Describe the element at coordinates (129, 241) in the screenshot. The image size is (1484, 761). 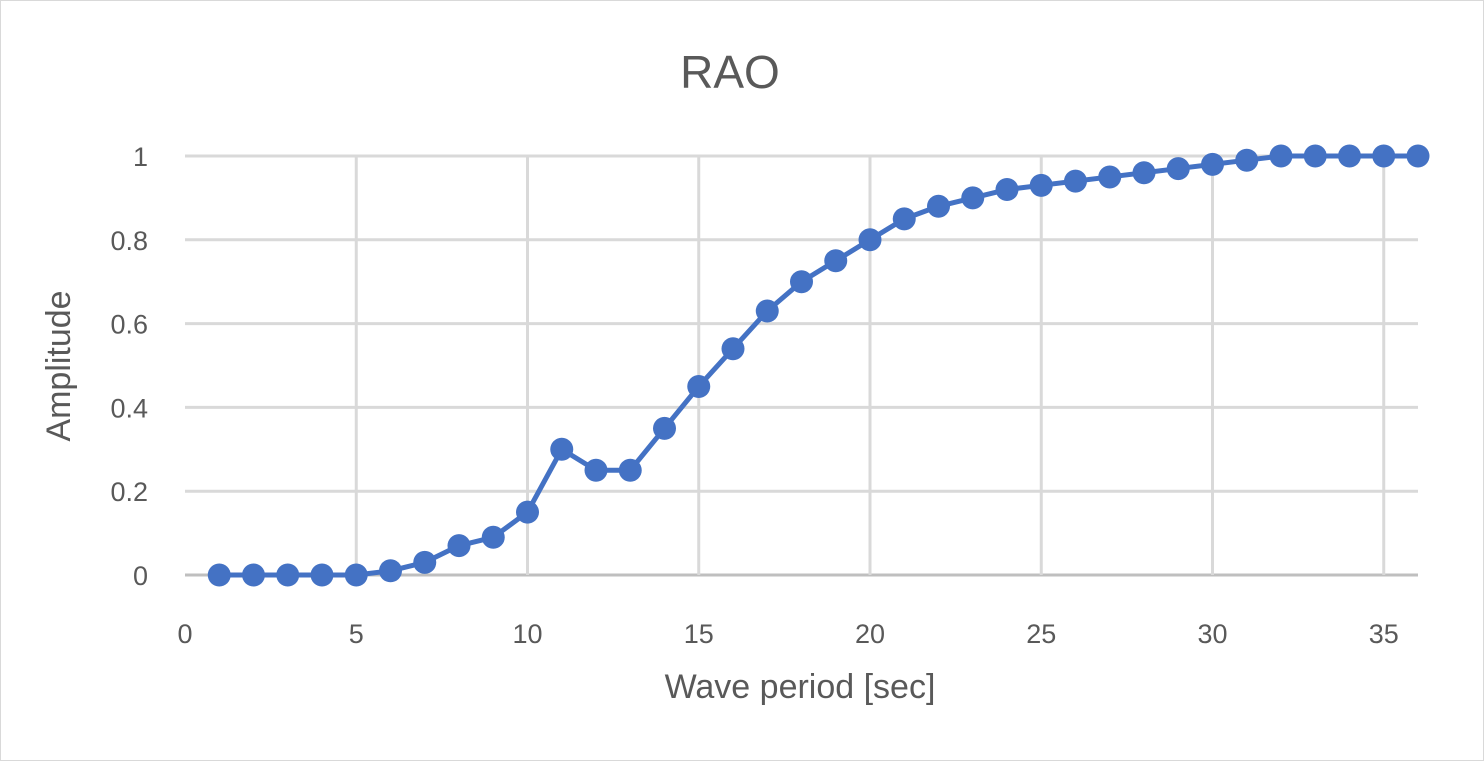
I see `y-tick-label: 0.8` at that location.